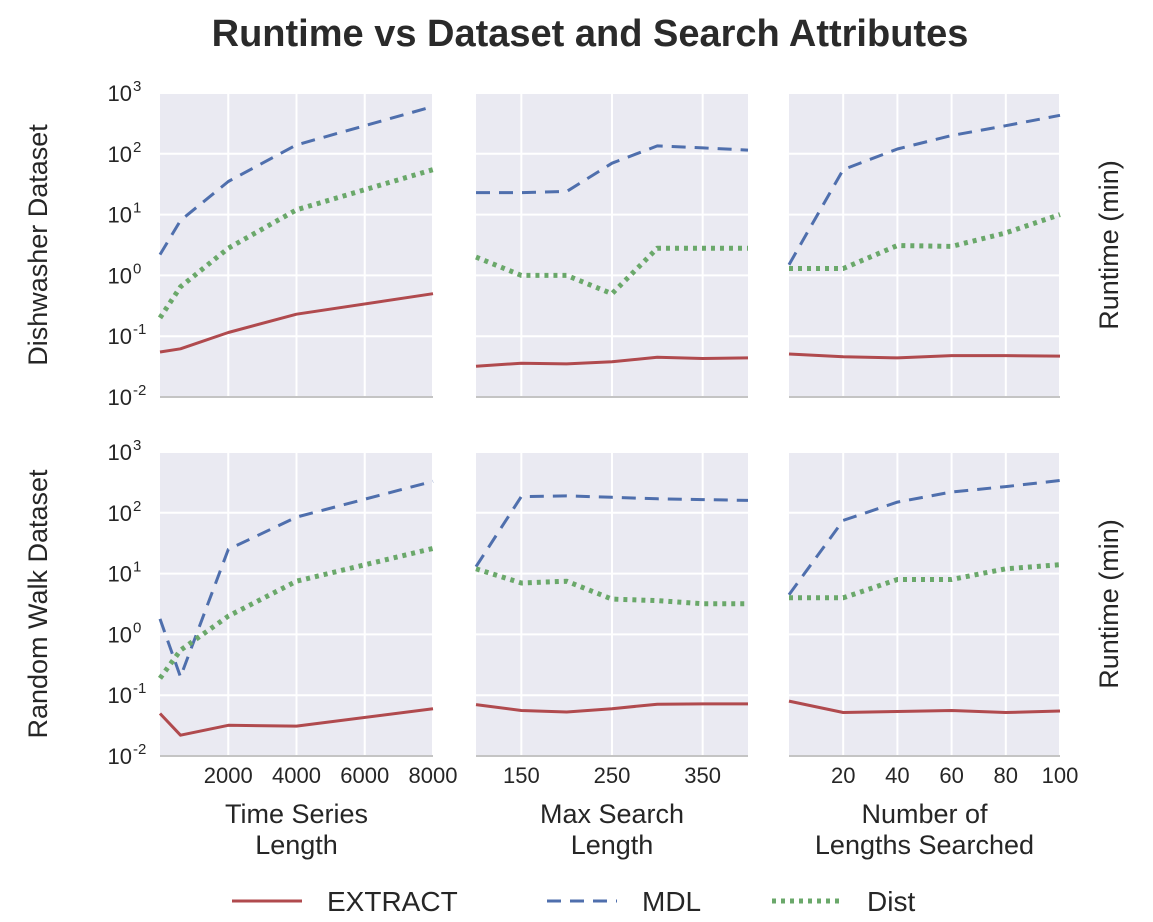  What do you see at coordinates (843, 901) in the screenshot?
I see `legend-item-dist: Dist` at bounding box center [843, 901].